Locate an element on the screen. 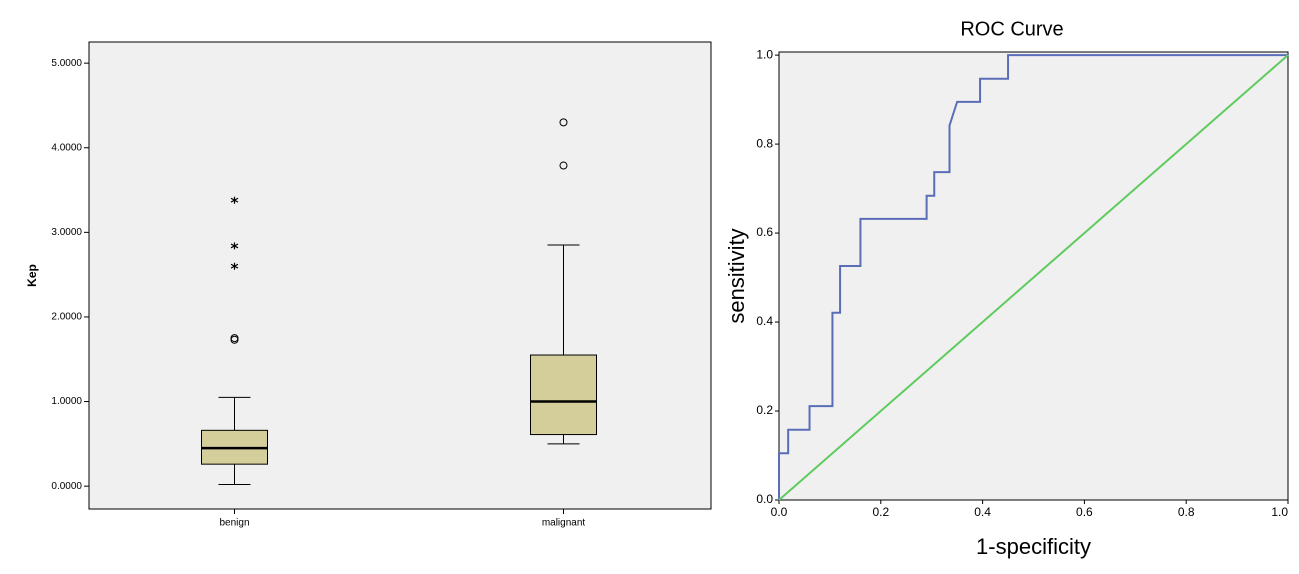  y-axis-label: sensitivity is located at coordinates (736, 275).